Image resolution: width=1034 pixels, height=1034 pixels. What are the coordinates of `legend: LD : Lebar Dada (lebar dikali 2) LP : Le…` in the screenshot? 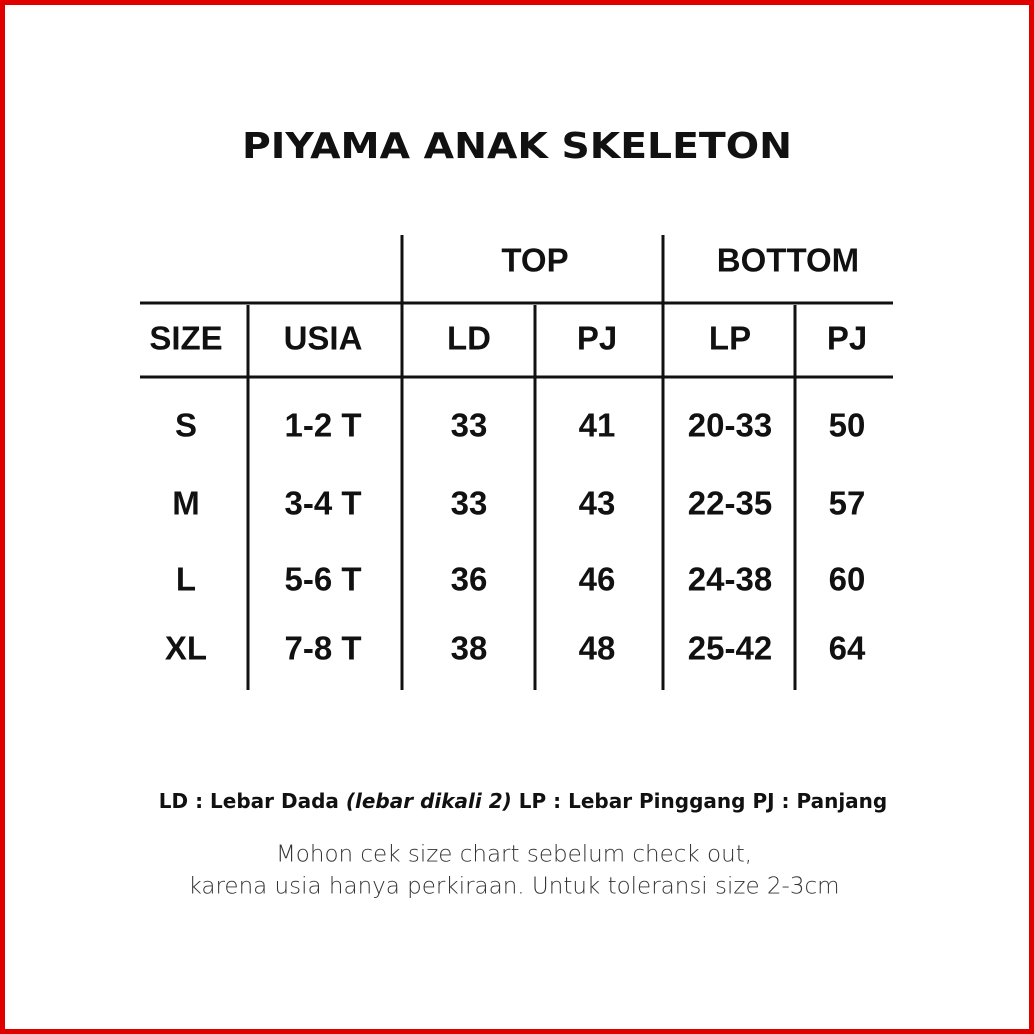 It's located at (523, 801).